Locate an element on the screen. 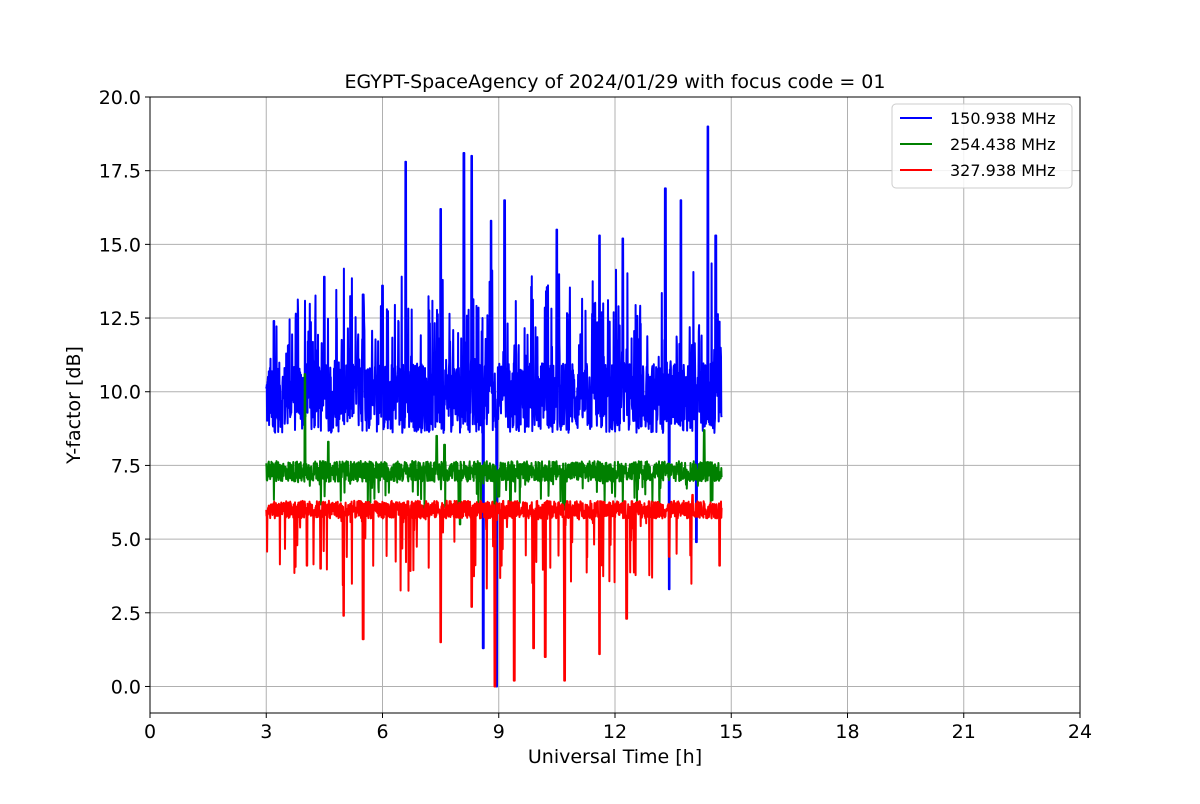 The width and height of the screenshot is (1200, 804). y-axis-label: Y-factor [dB] is located at coordinates (74, 405).